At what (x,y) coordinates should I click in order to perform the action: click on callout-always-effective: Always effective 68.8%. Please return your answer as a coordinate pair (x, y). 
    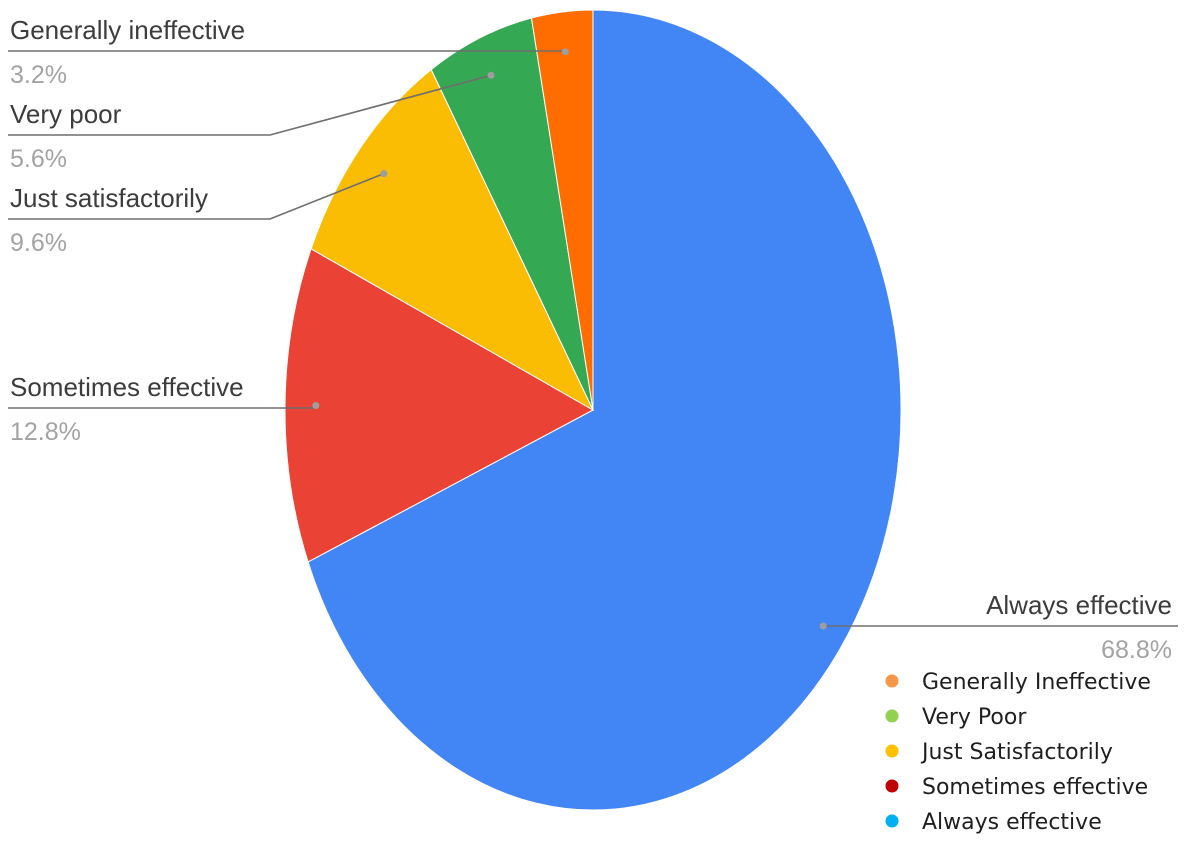
    Looking at the image, I should click on (998, 627).